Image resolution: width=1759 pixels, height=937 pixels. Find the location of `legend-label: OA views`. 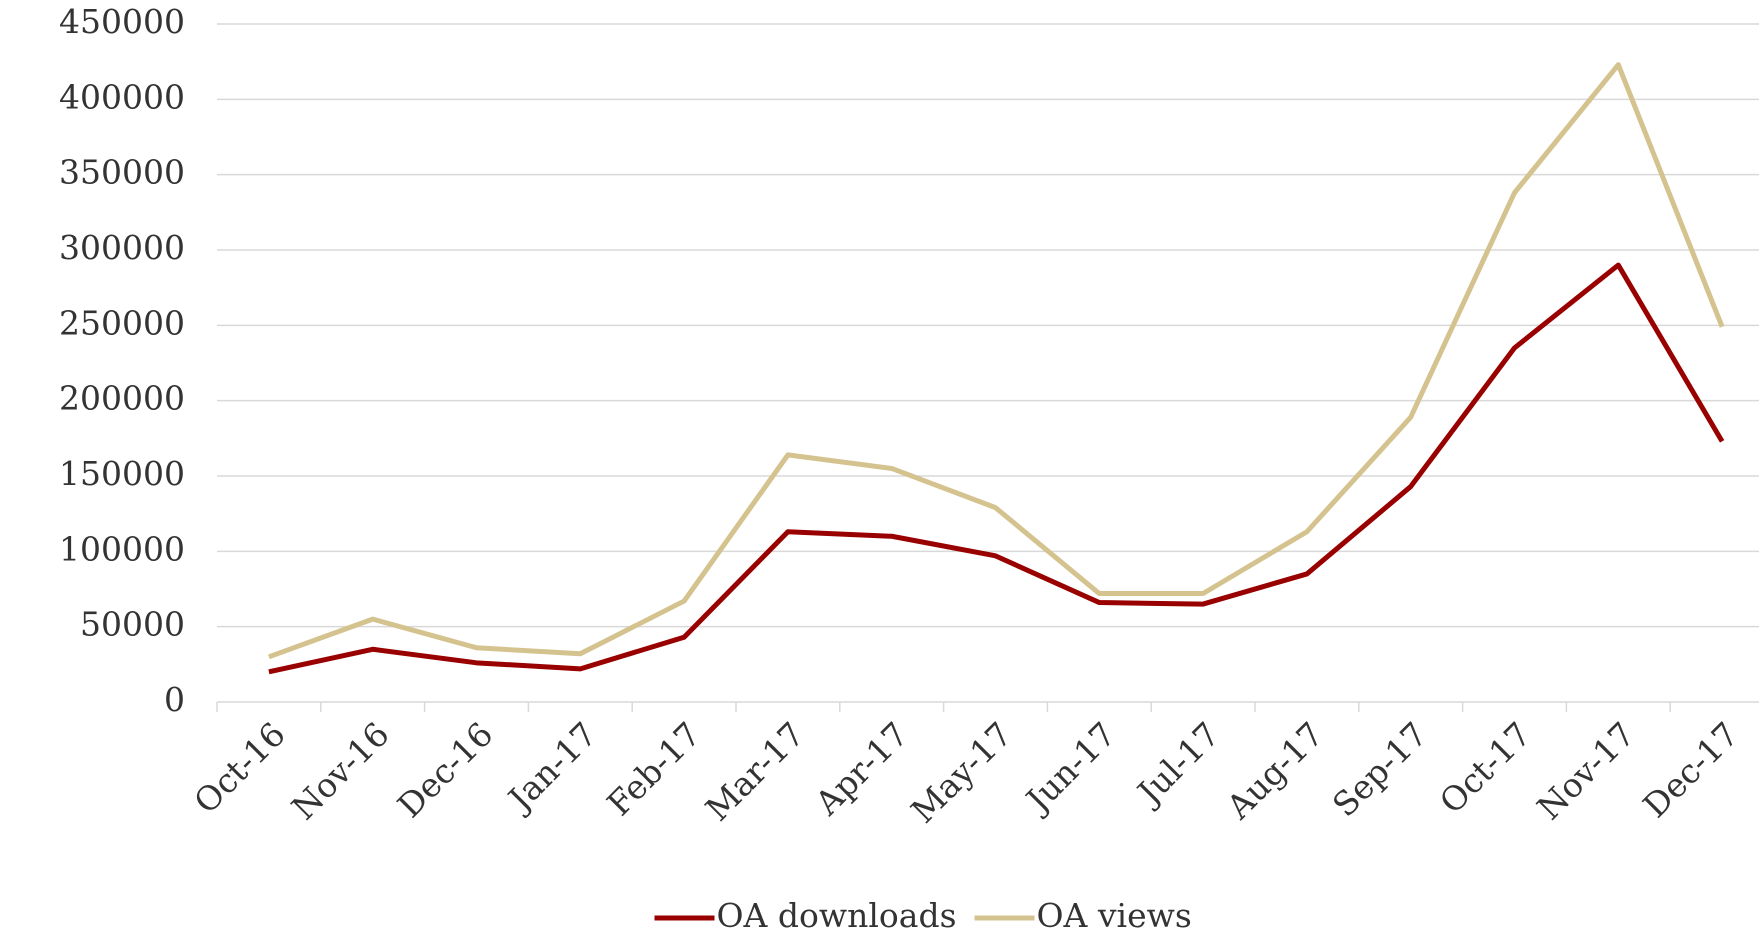

legend-label: OA views is located at coordinates (1114, 915).